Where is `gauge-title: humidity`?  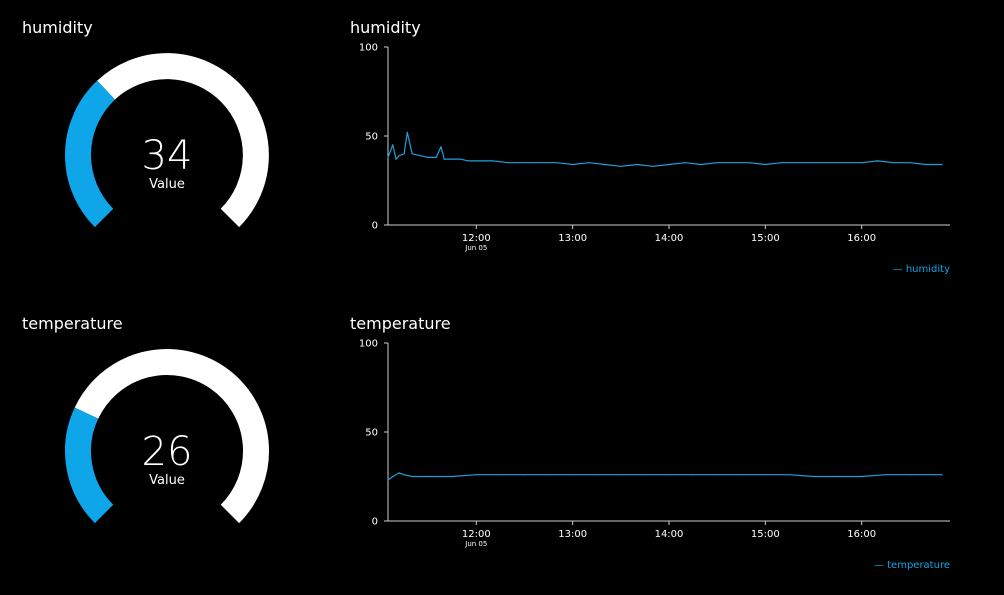
gauge-title: humidity is located at coordinates (57, 27).